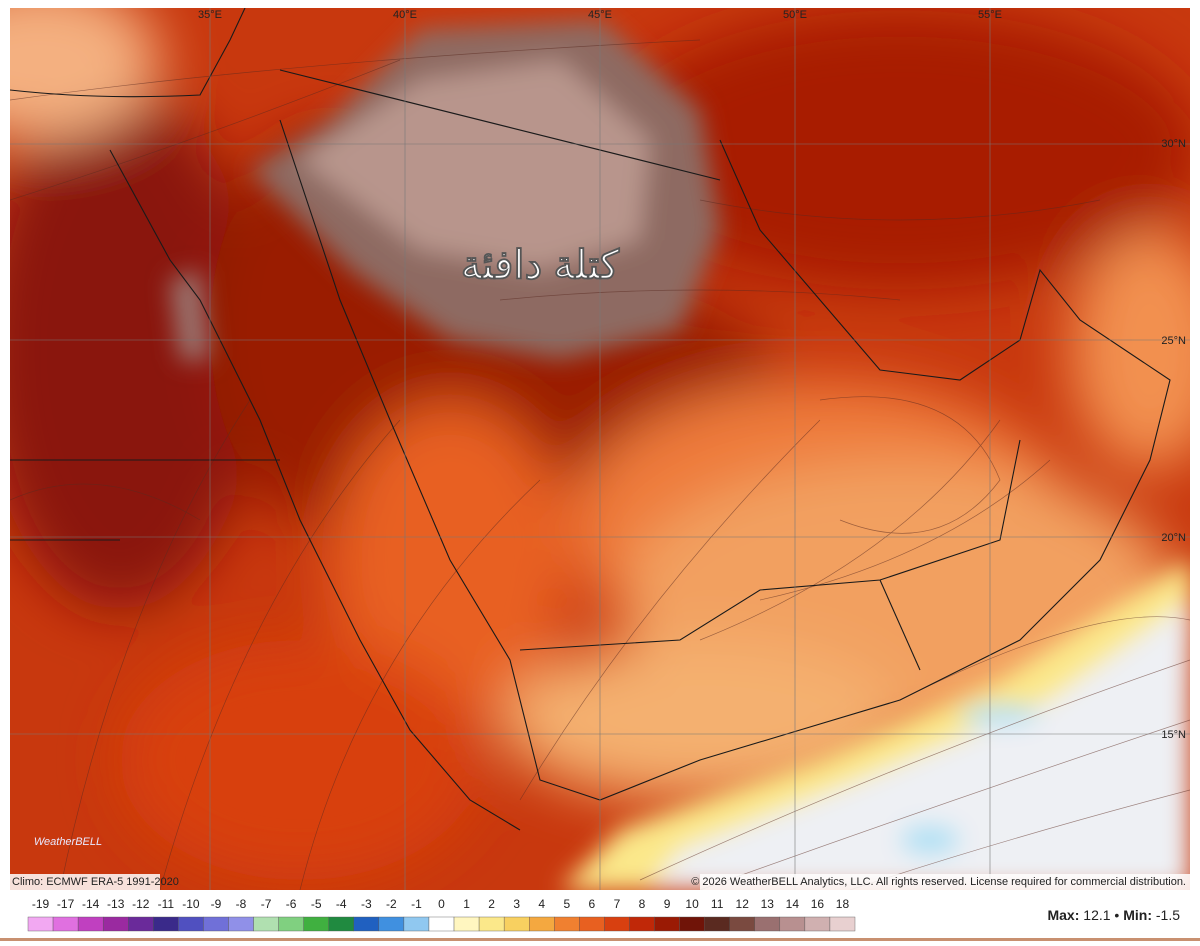 This screenshot has width=1200, height=946. I want to click on colorbar-label: -7, so click(266, 904).